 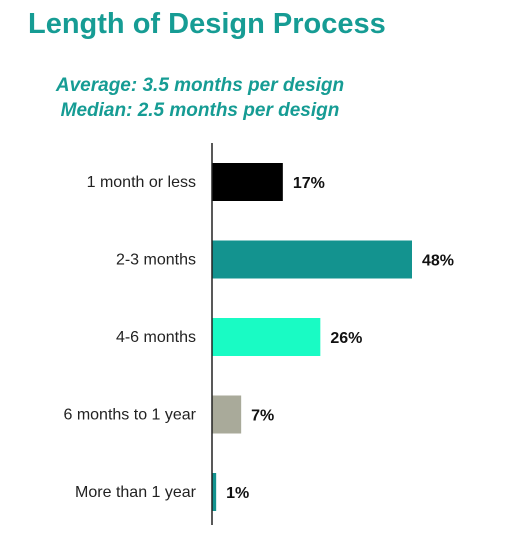 What do you see at coordinates (156, 337) in the screenshot?
I see `category-label-3: 4-6 months` at bounding box center [156, 337].